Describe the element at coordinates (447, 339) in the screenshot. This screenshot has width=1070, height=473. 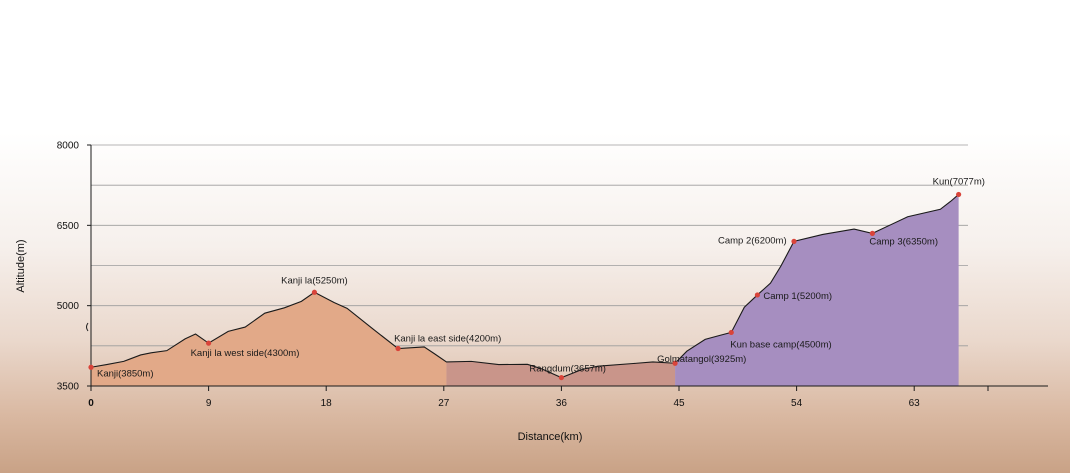
I see `waypoint-label: Kanji la east side(4200m)` at that location.